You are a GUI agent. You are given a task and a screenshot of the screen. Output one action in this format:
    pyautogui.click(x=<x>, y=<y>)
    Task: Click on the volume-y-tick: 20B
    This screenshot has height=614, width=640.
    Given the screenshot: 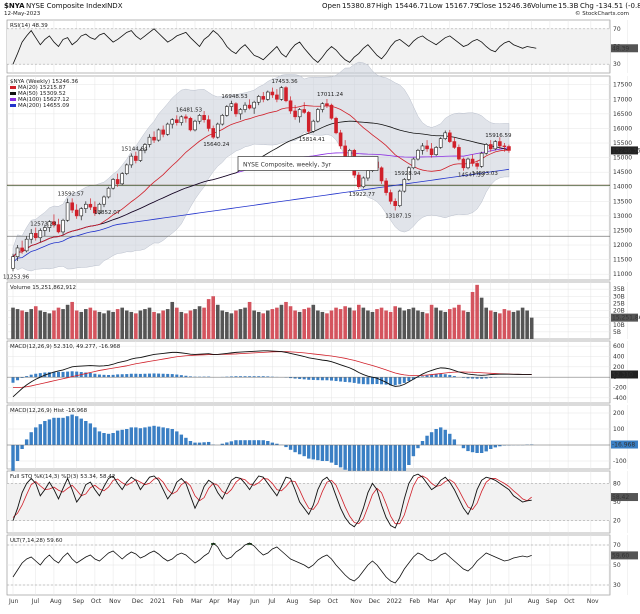 What is the action you would take?
    pyautogui.click(x=619, y=311)
    